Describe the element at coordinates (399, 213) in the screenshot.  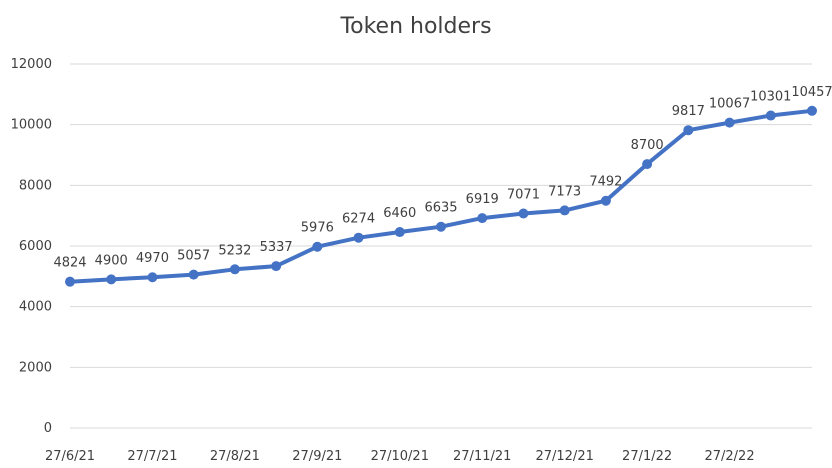
I see `data-label: 6460` at that location.